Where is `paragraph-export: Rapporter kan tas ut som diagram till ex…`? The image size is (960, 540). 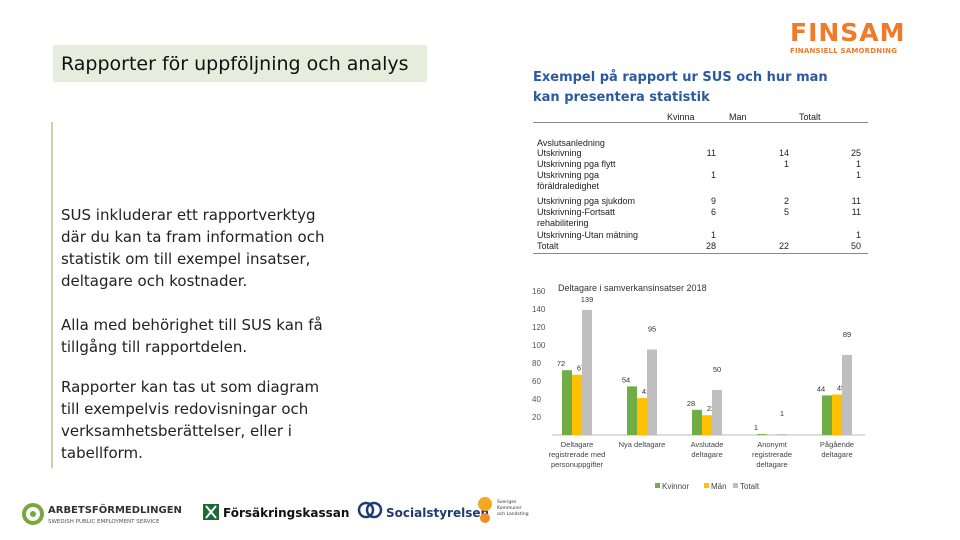 paragraph-export: Rapporter kan tas ut som diagram till ex… is located at coordinates (190, 420).